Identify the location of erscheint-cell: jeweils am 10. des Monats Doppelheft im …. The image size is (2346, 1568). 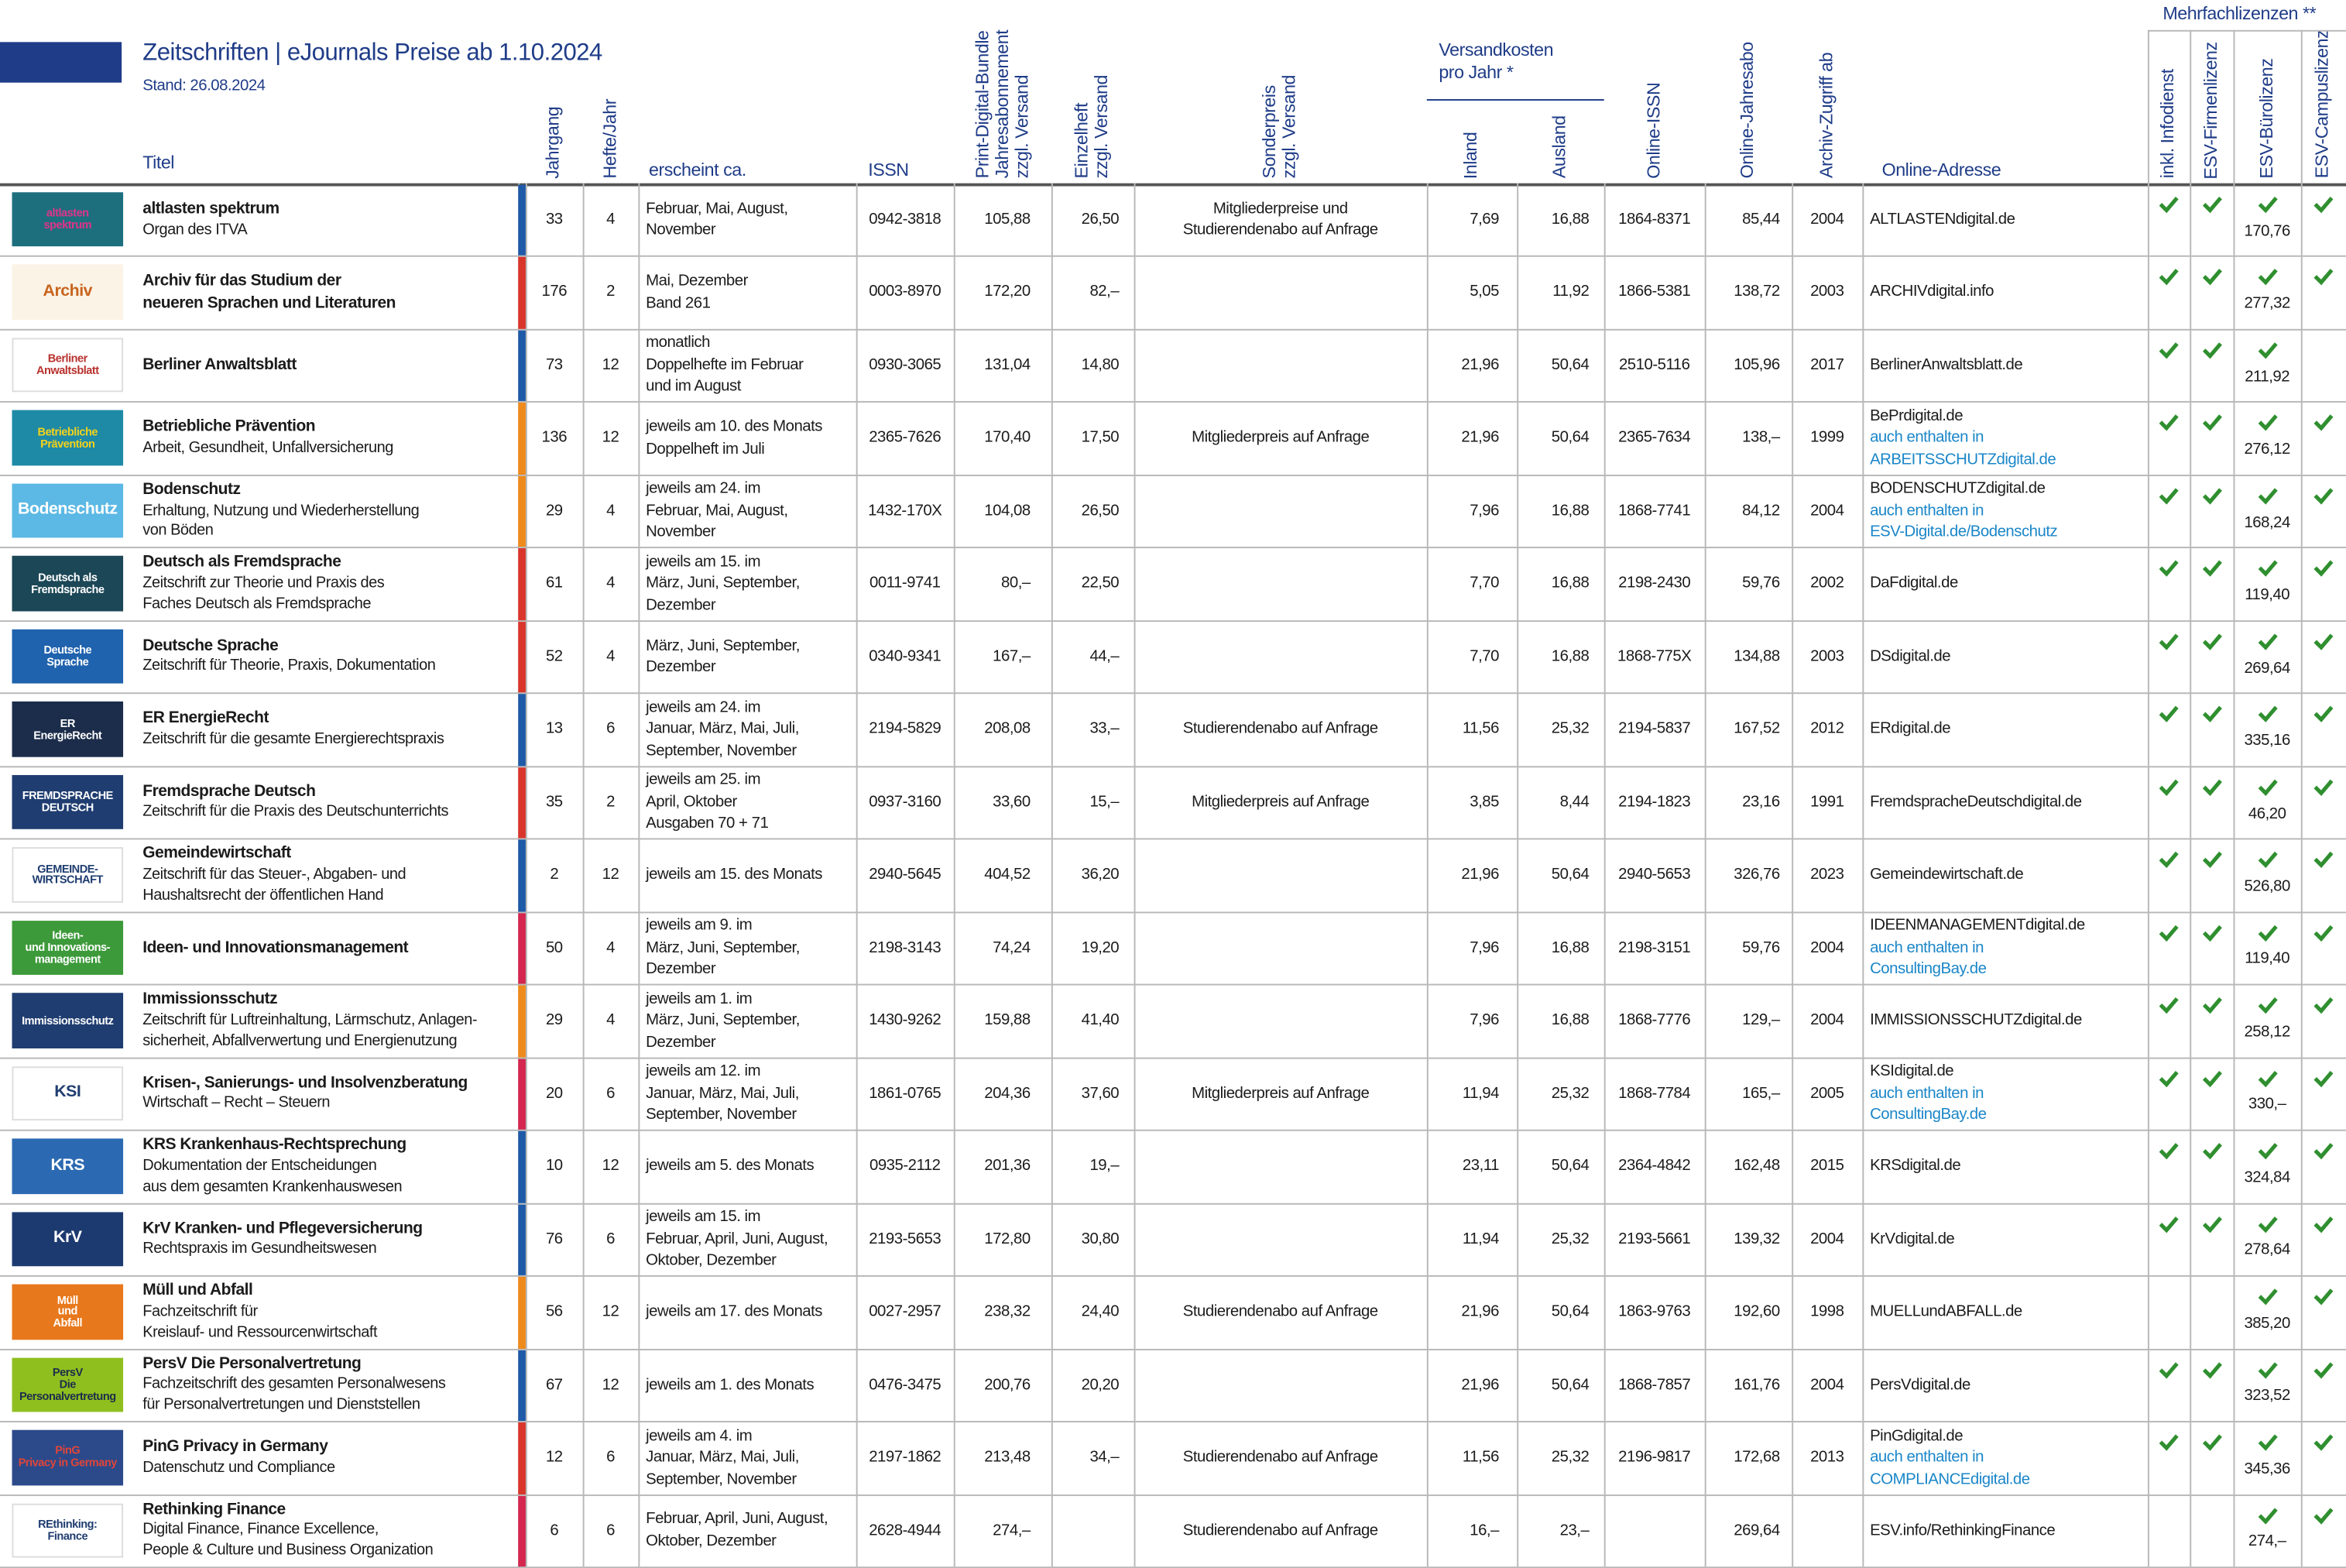
(734, 437).